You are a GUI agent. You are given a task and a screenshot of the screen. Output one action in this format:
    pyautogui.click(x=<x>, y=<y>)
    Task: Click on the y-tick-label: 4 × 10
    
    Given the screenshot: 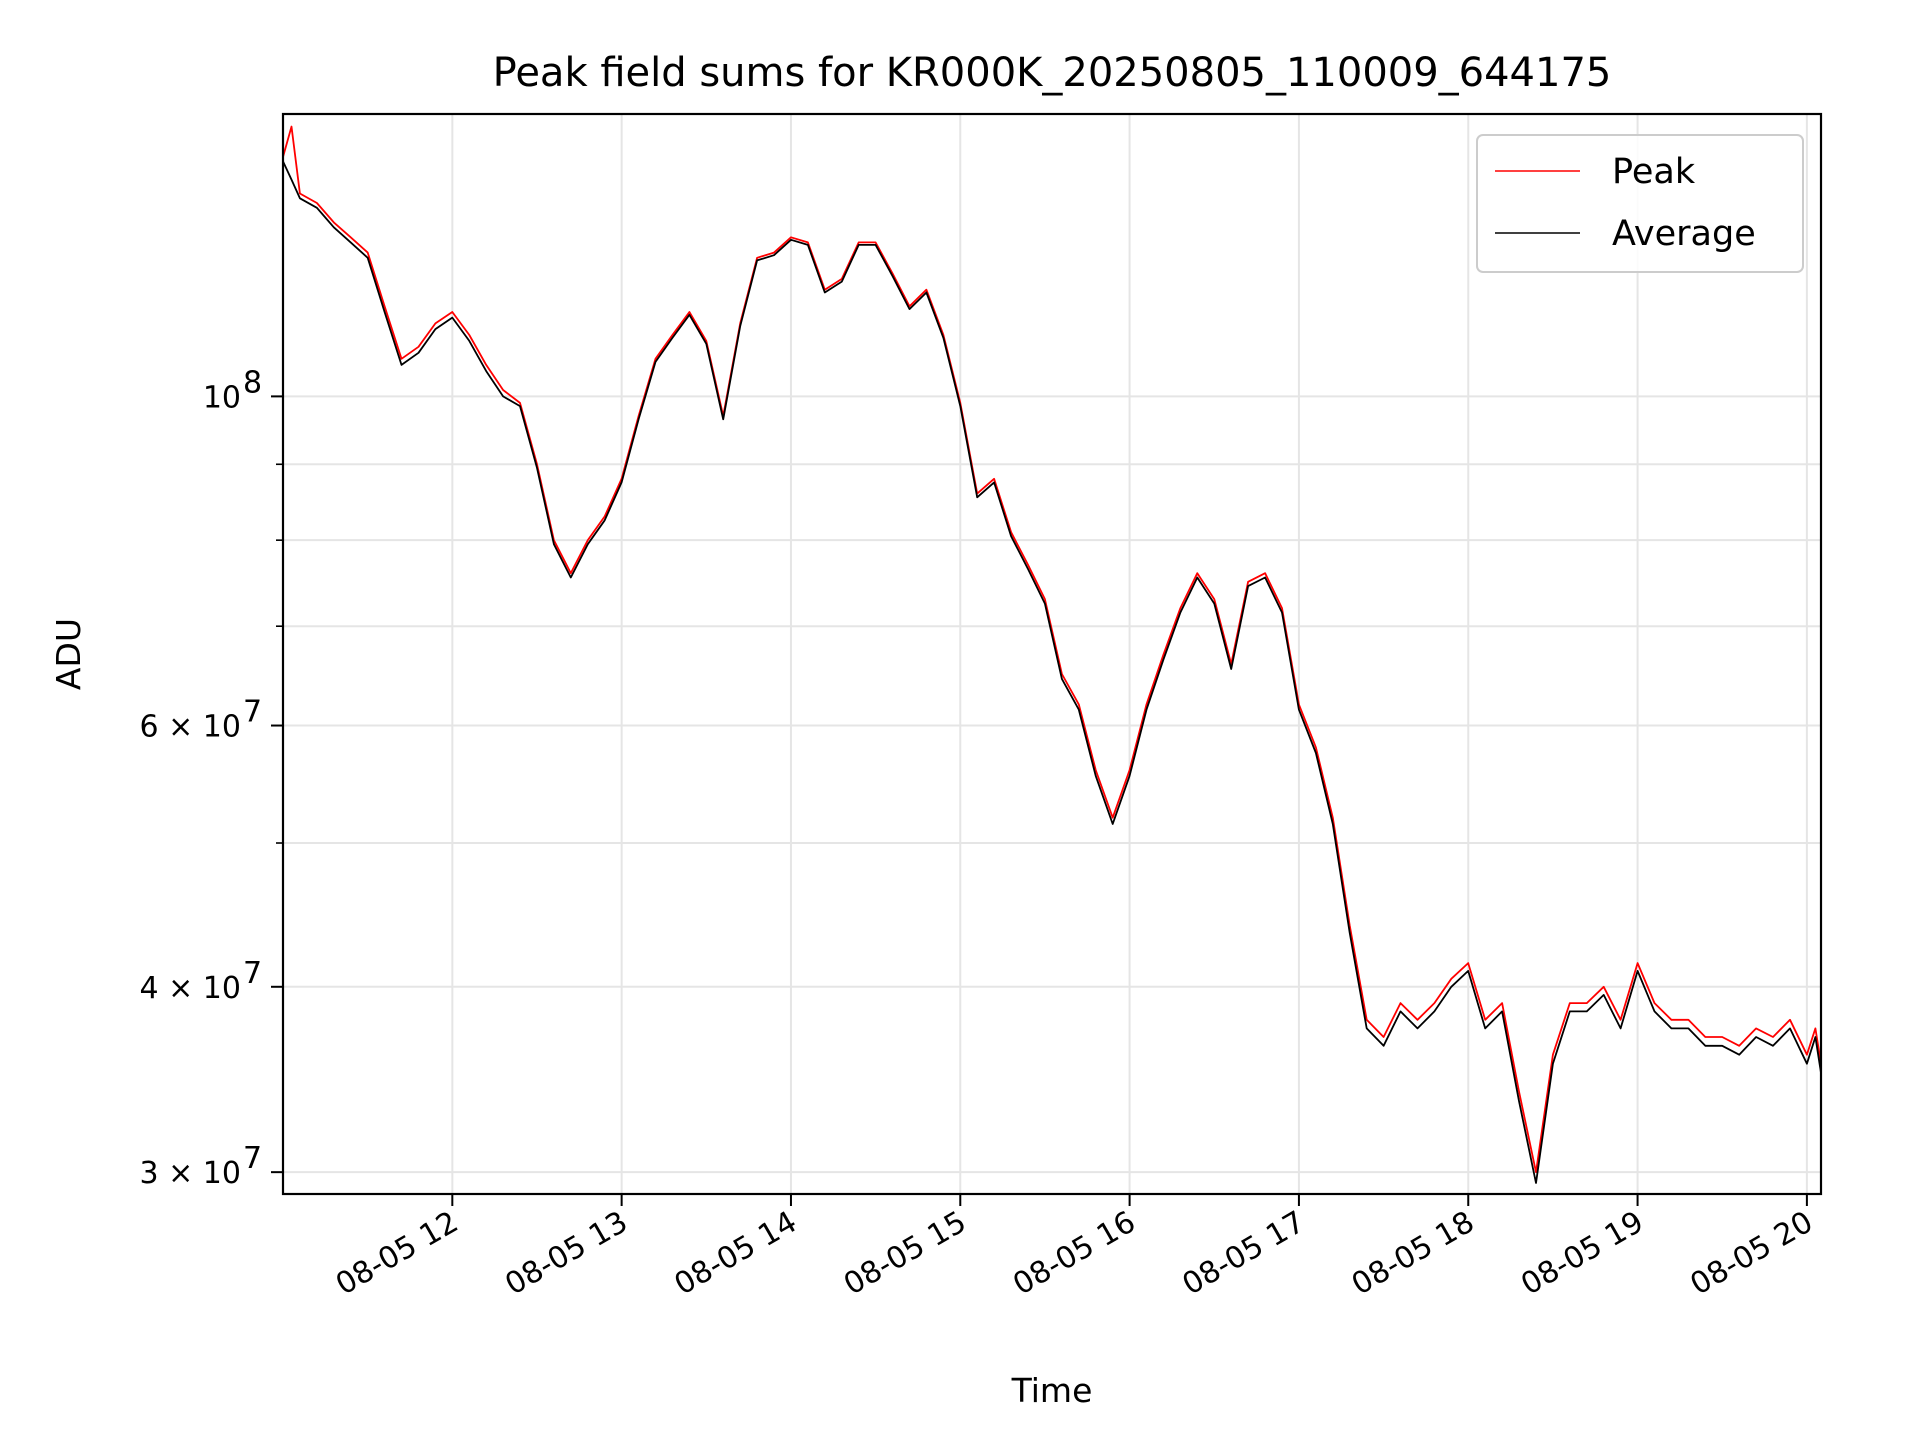 What is the action you would take?
    pyautogui.click(x=190, y=988)
    